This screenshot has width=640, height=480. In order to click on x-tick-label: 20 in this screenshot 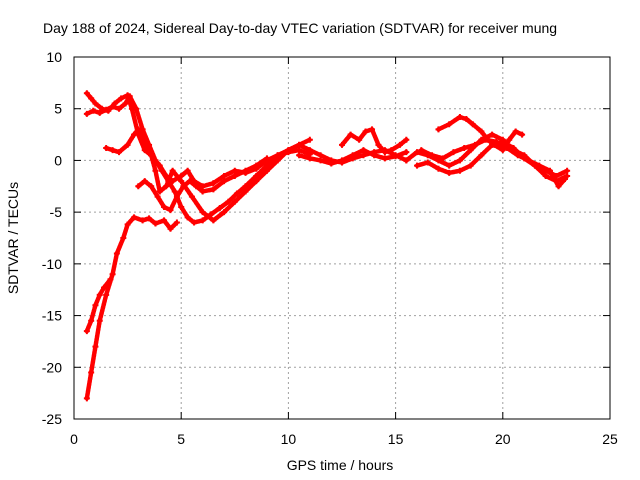, I will do `click(503, 439)`.